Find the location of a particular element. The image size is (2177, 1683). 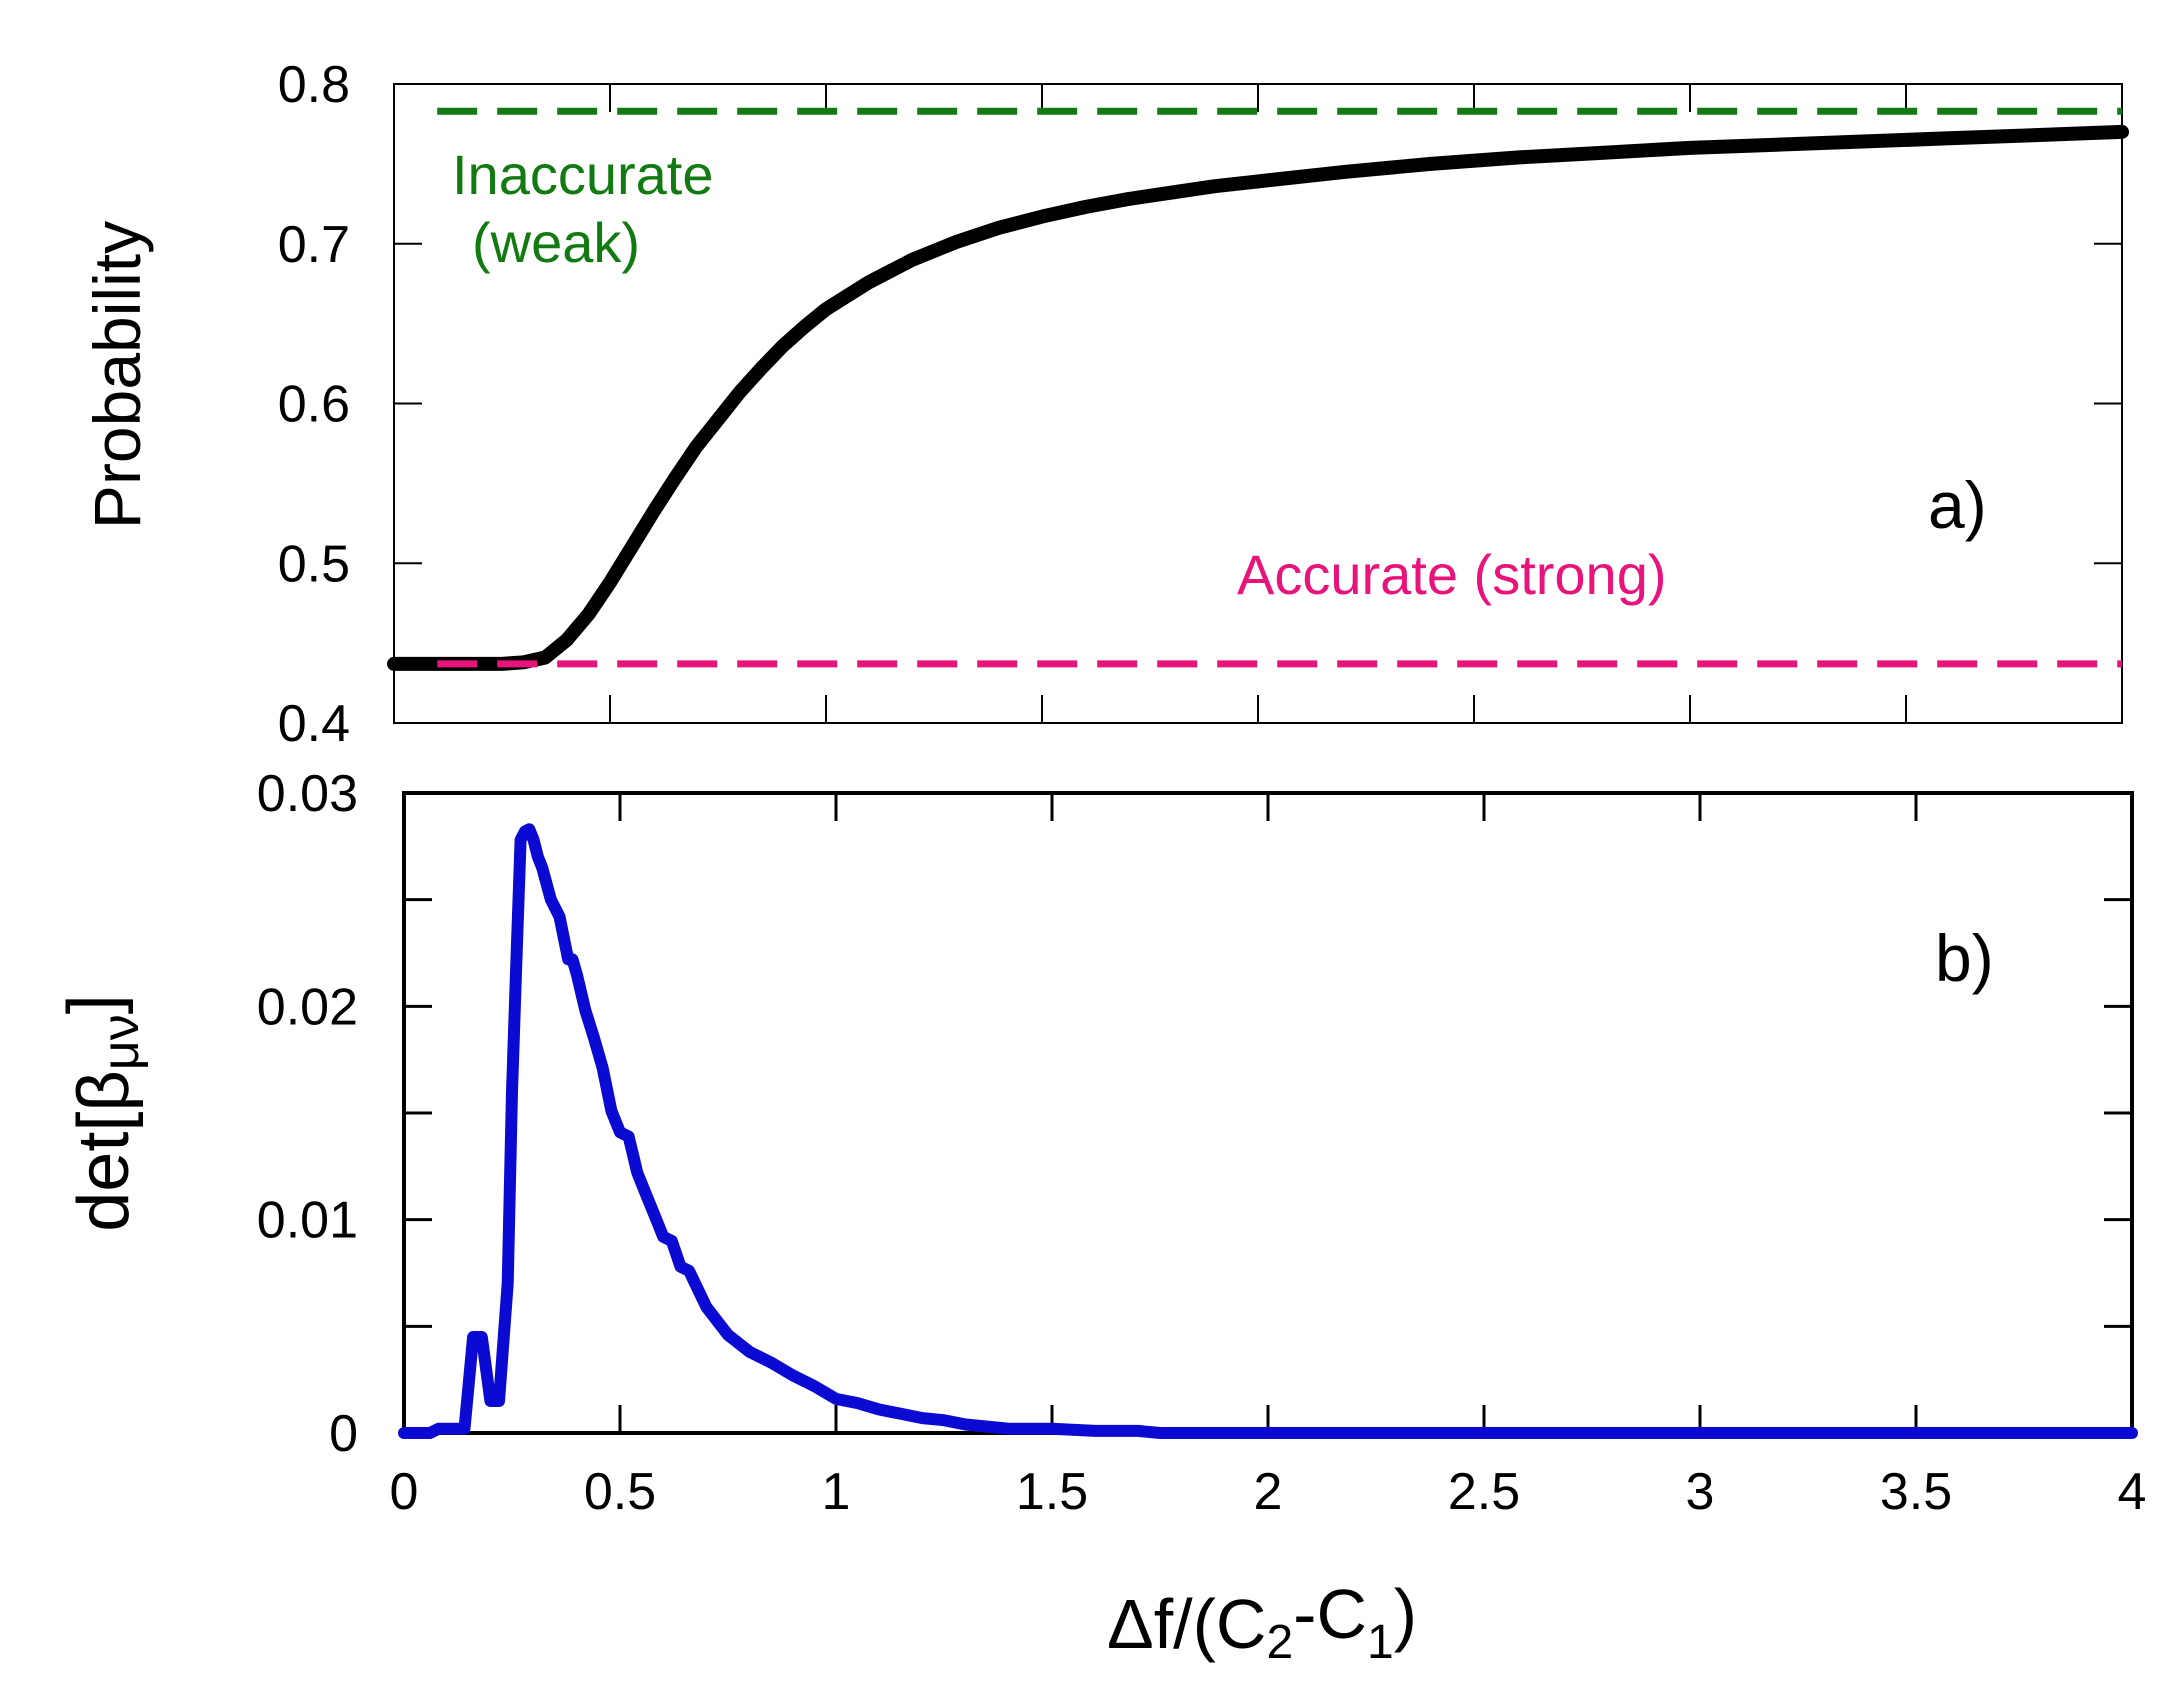

ytick-label: 0.7 is located at coordinates (314, 245).